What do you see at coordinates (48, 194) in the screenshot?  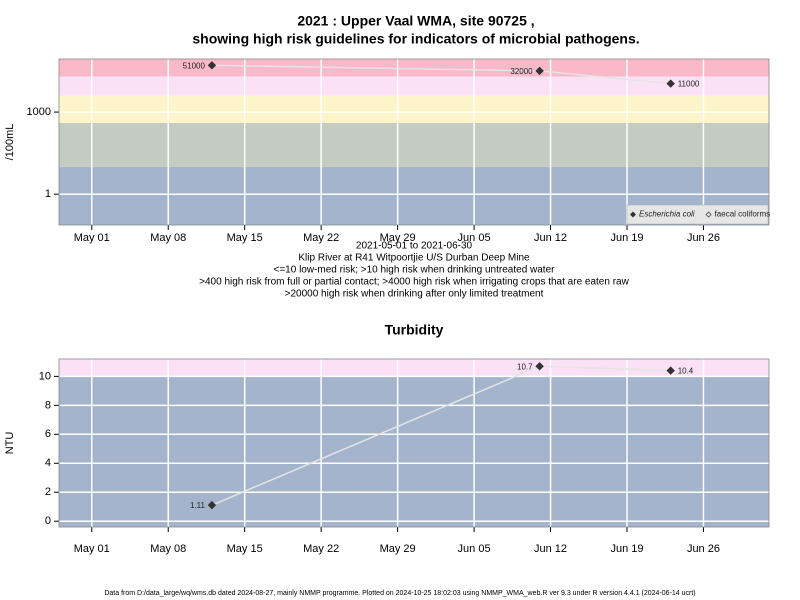 I see `y-tick-label: 1` at bounding box center [48, 194].